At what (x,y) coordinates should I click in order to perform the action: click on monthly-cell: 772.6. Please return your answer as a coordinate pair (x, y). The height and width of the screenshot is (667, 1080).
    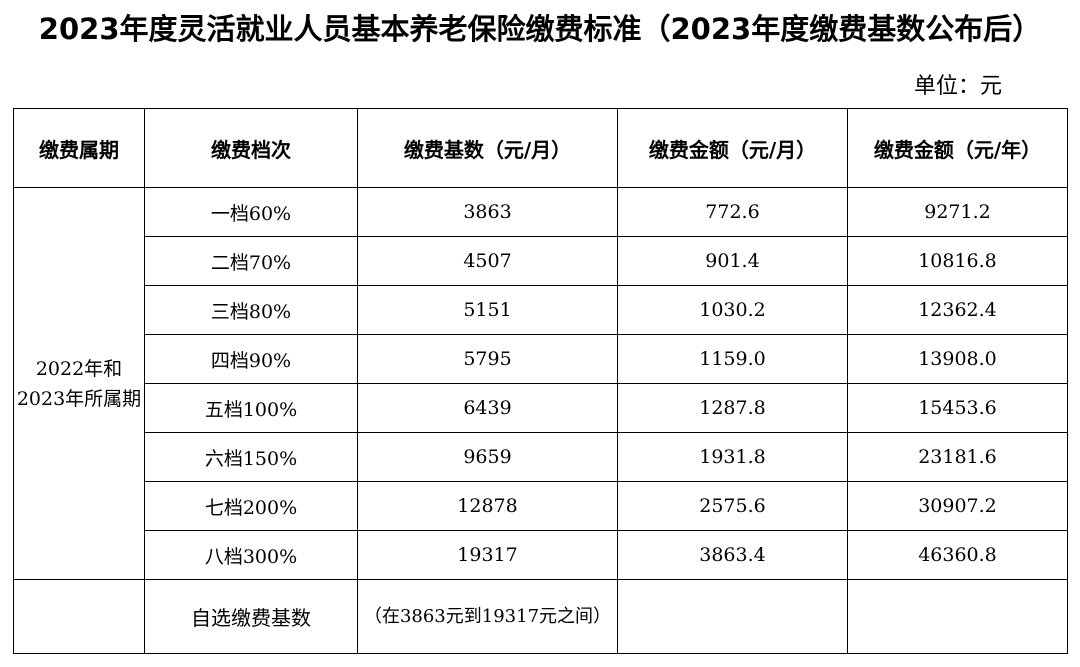
    Looking at the image, I should click on (732, 212).